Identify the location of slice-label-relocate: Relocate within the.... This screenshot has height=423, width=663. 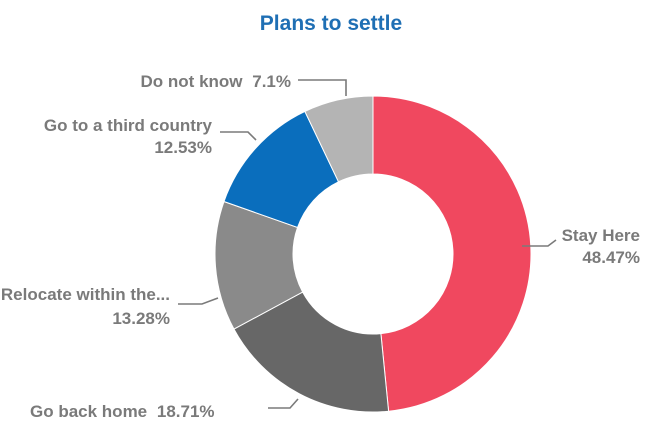
(85, 294).